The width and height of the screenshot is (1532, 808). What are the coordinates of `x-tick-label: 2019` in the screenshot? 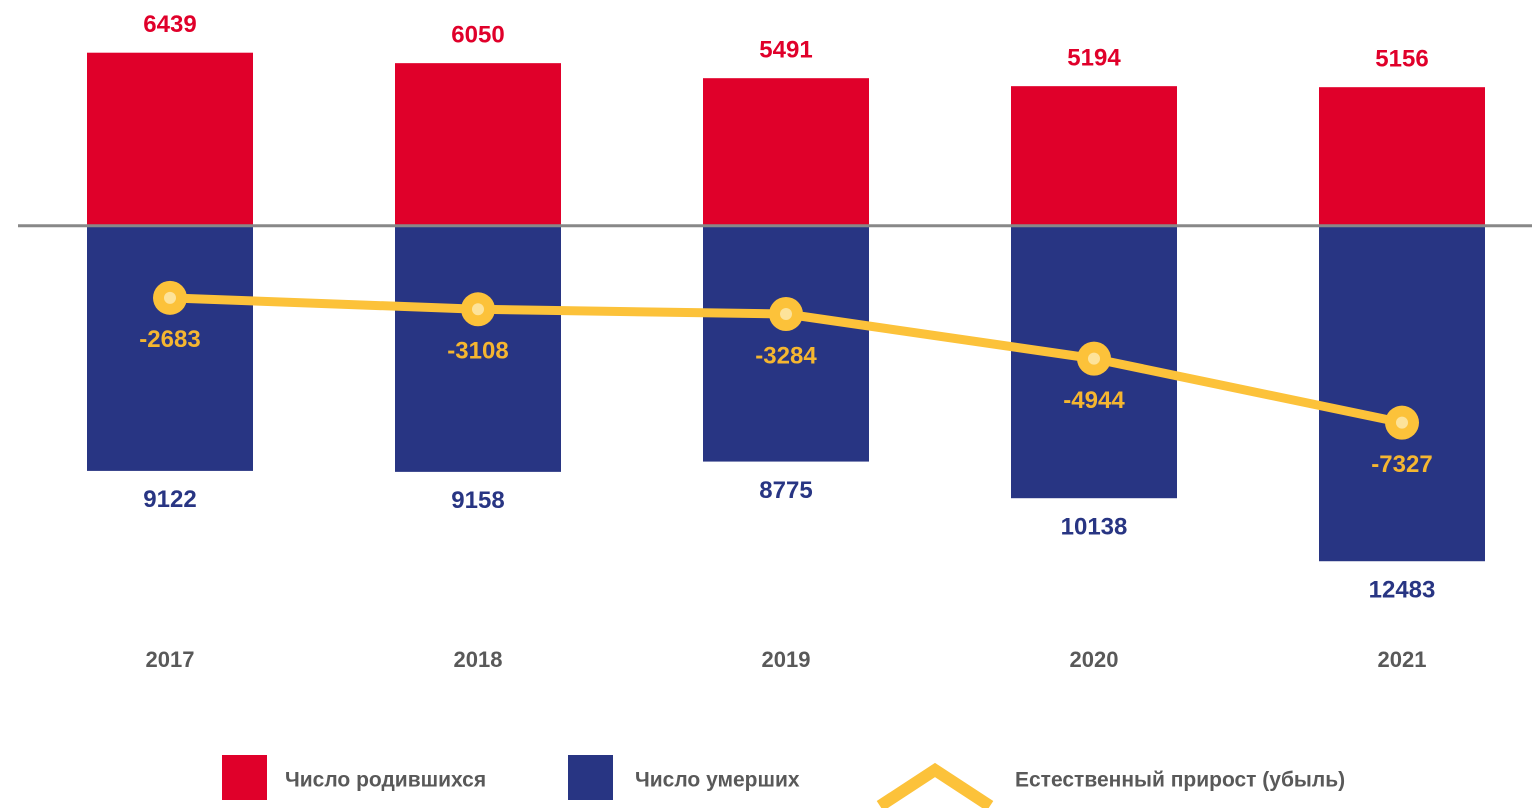 It's located at (786, 659).